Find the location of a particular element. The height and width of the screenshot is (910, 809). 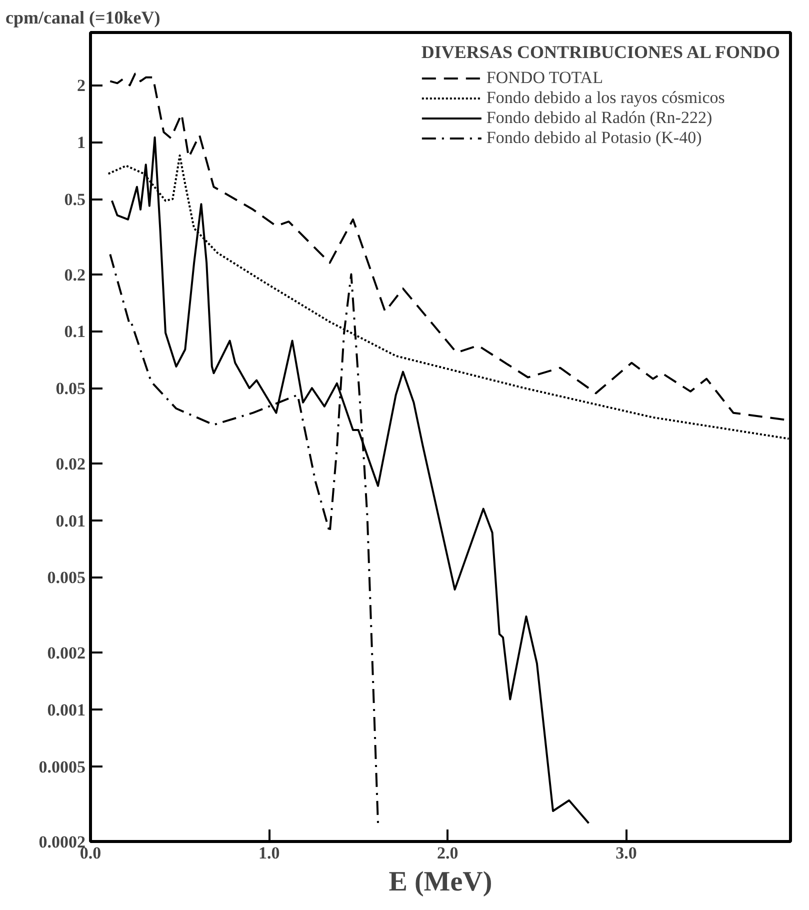

x-axis-title: E (MeV) is located at coordinates (440, 882).